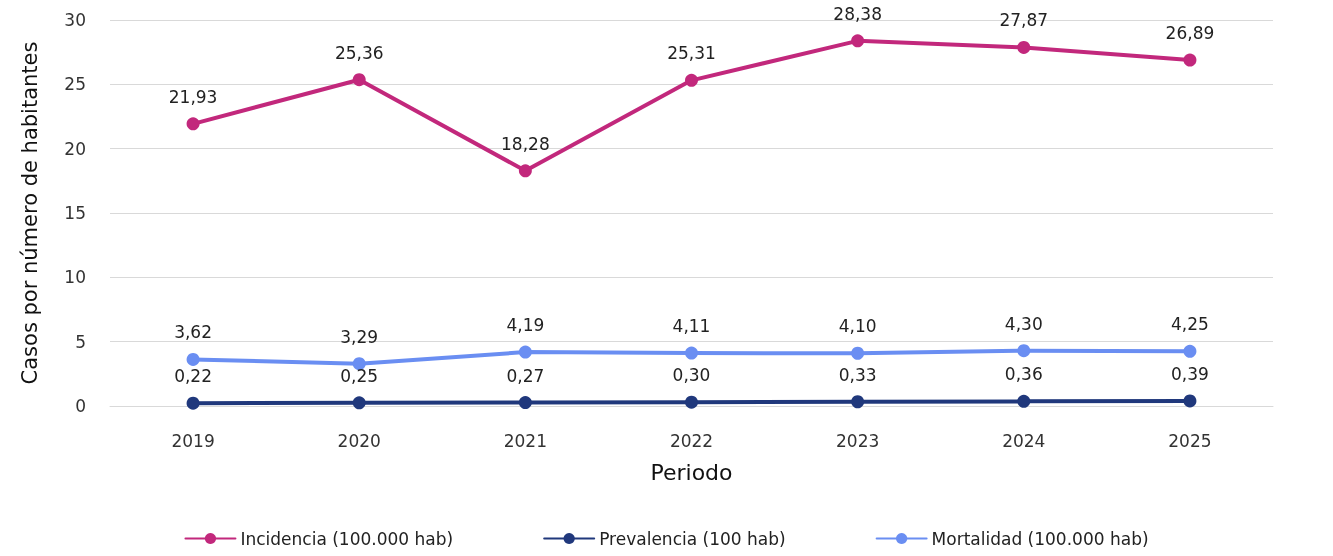 The width and height of the screenshot is (1333, 556). What do you see at coordinates (29, 213) in the screenshot?
I see `y-axis-title: Casos por número de habitantes` at bounding box center [29, 213].